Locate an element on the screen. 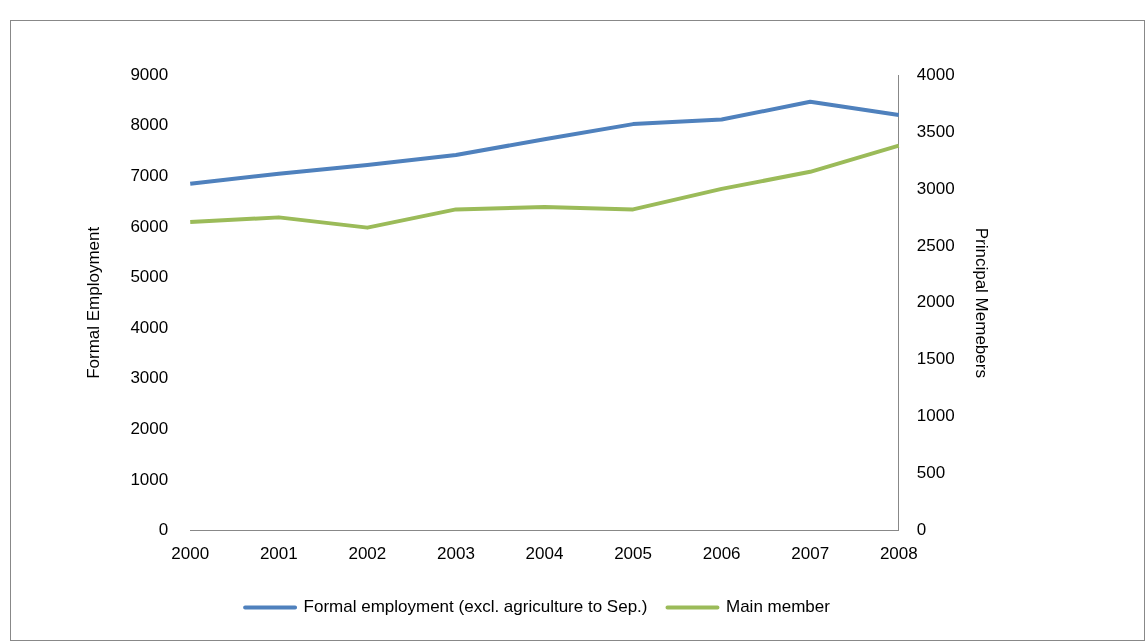 The height and width of the screenshot is (641, 1145). x-tick-label: 2007 is located at coordinates (810, 554).